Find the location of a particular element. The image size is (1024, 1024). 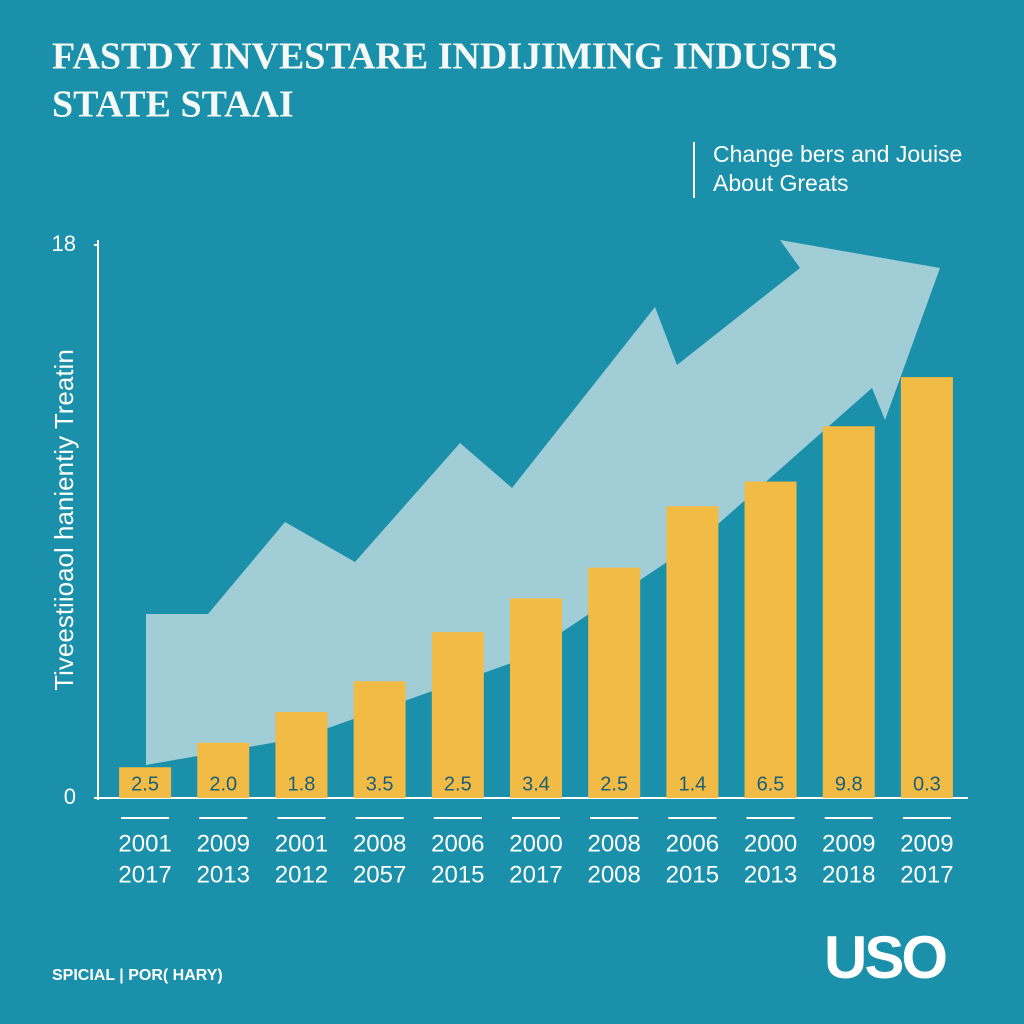

x-tick-label: 2057 is located at coordinates (379, 874).